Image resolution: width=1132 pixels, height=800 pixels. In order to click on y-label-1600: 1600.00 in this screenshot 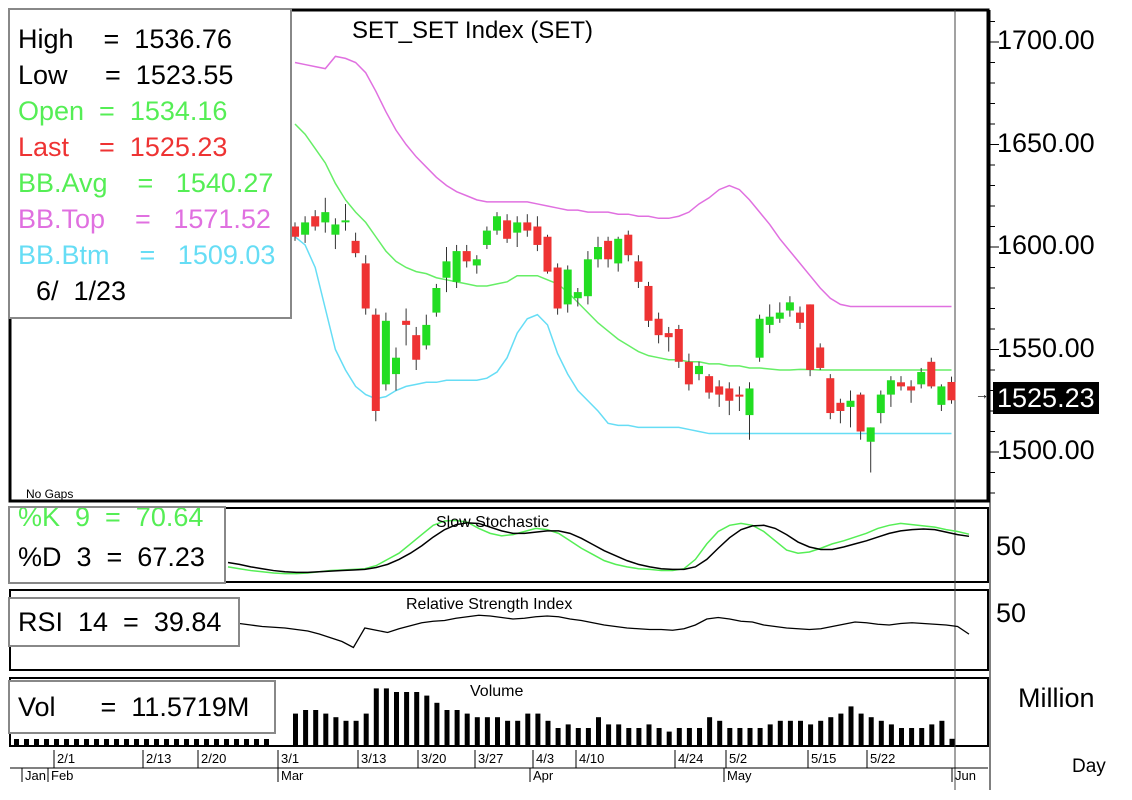, I will do `click(1046, 245)`.